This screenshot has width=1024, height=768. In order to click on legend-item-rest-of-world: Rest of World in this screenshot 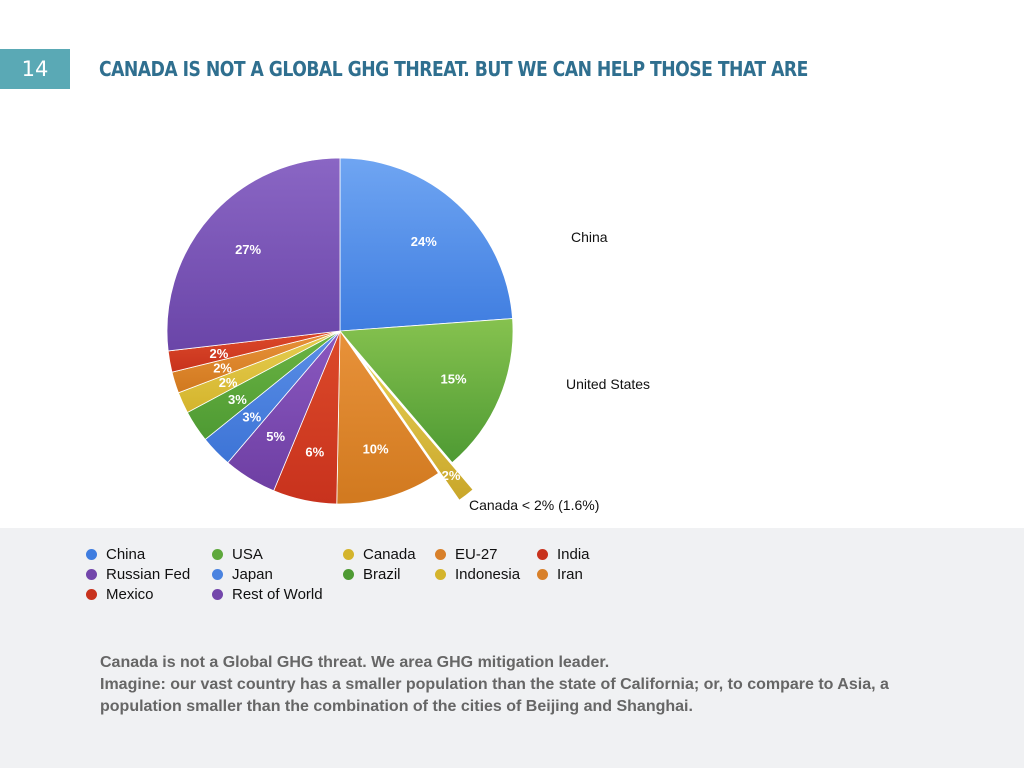, I will do `click(277, 594)`.